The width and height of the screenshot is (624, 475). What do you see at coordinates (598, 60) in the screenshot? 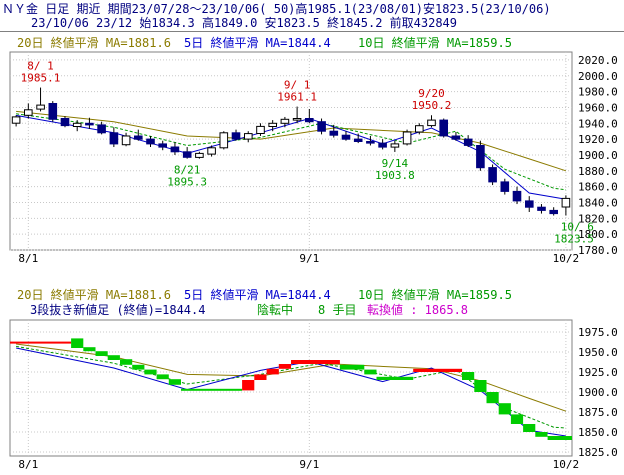
I see `y-tick-label: 2020.0` at bounding box center [598, 60].